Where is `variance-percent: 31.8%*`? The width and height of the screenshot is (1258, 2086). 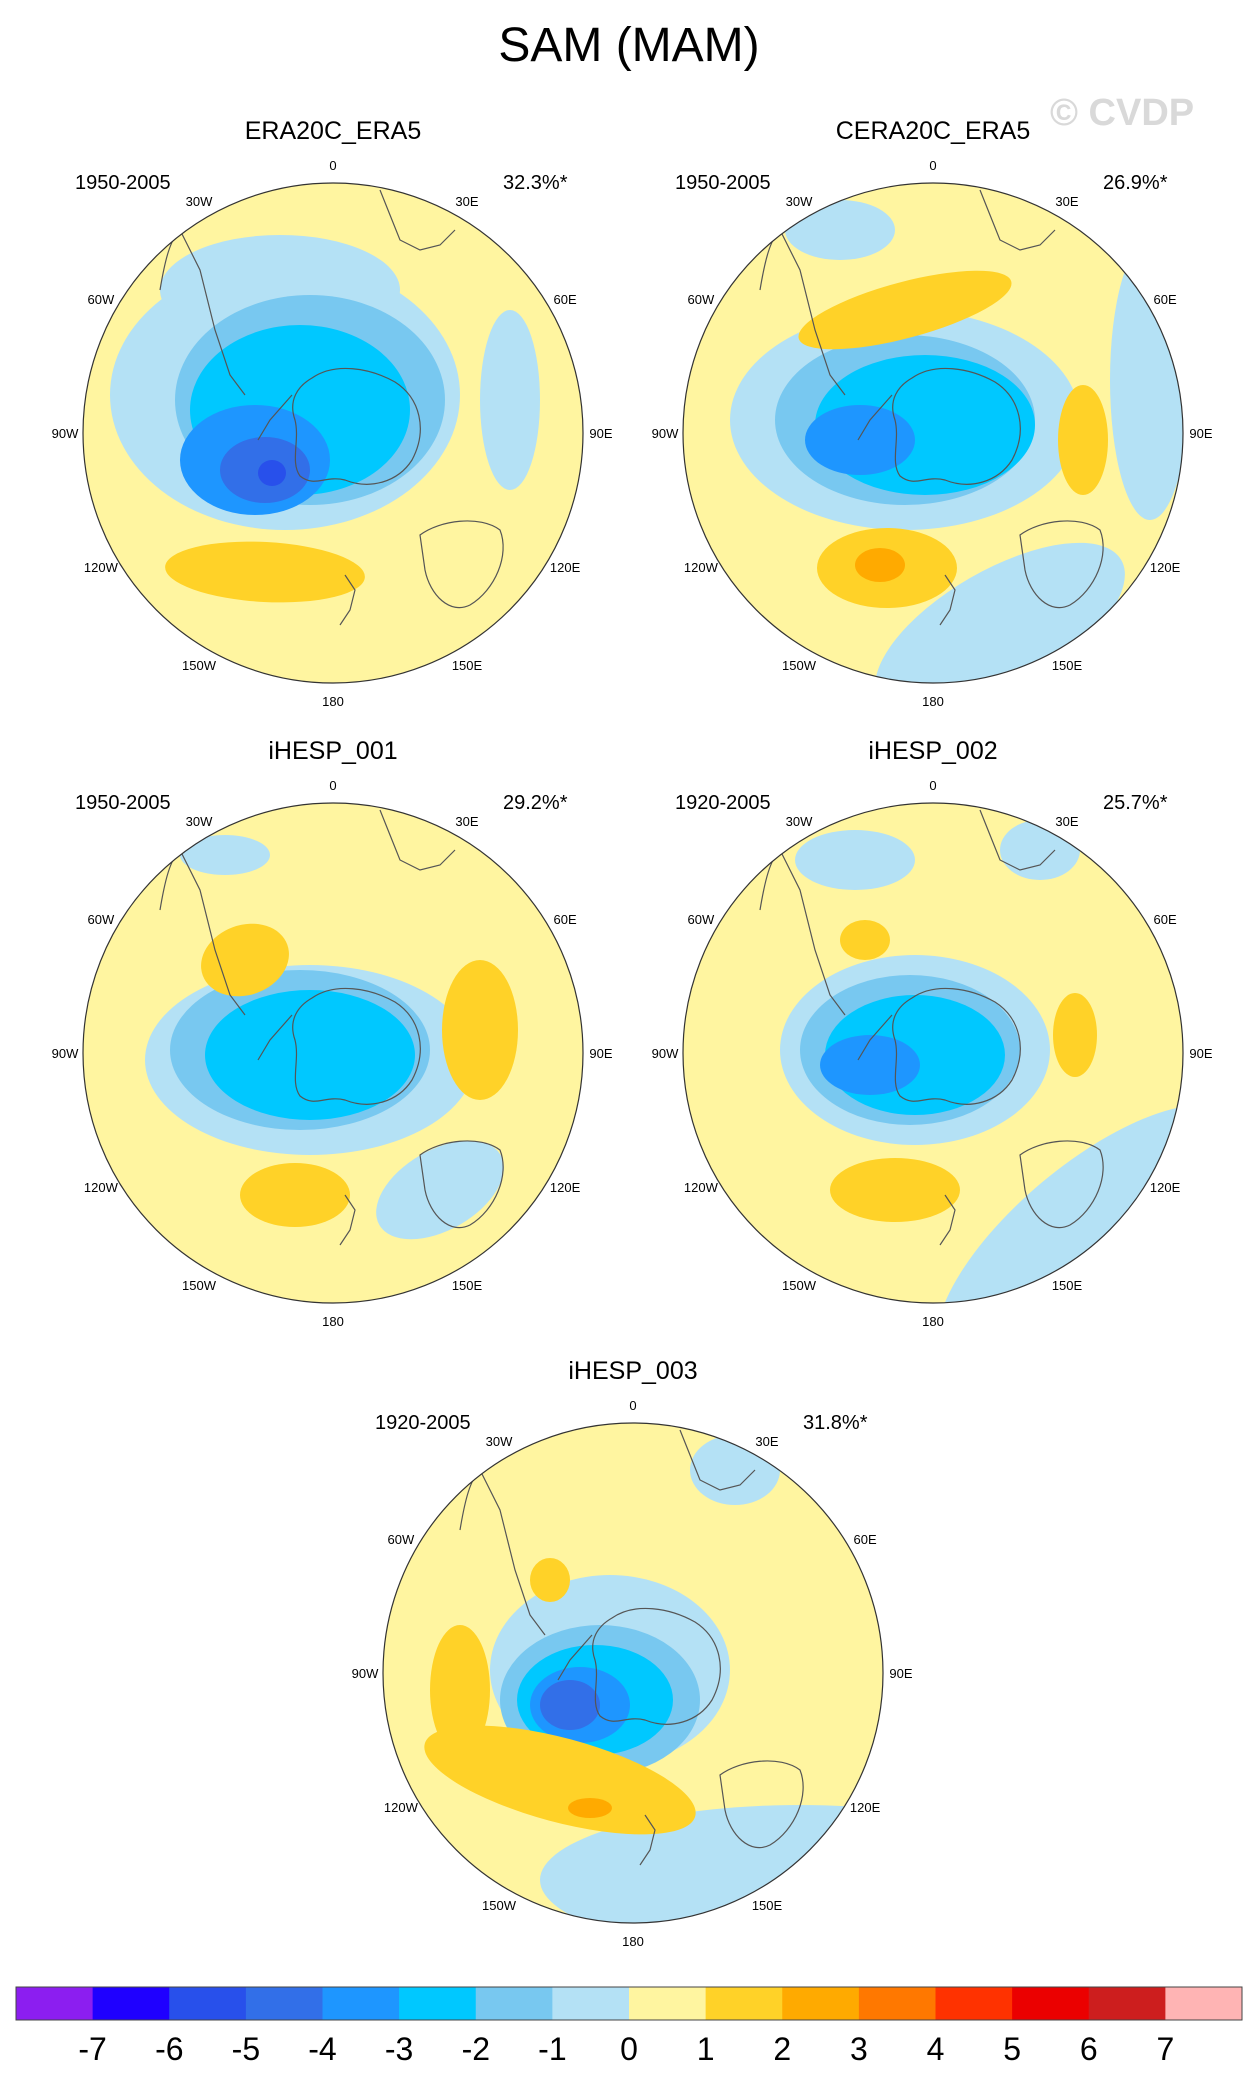
variance-percent: 31.8%* is located at coordinates (835, 1423).